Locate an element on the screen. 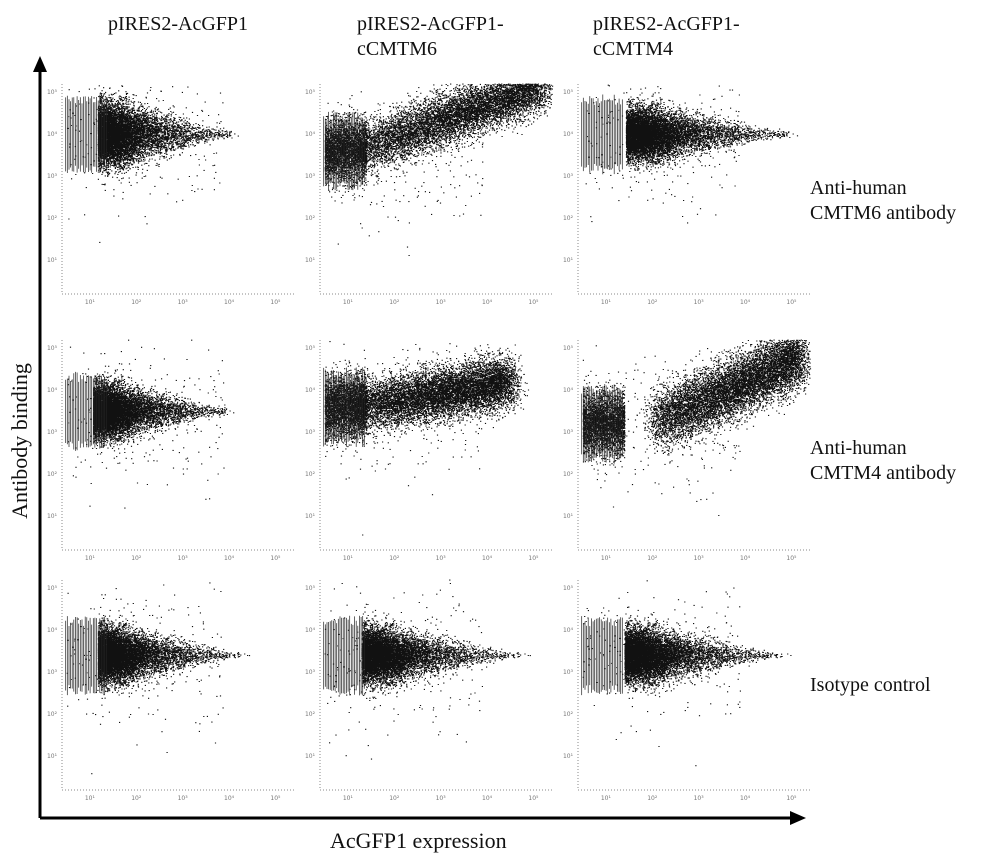  scatter-panel-r1-c3: 10¹ 10² 10³ 10⁴ 10⁵ 10⁵ 10⁴ 10³ 10² 10¹ is located at coordinates (686, 195).